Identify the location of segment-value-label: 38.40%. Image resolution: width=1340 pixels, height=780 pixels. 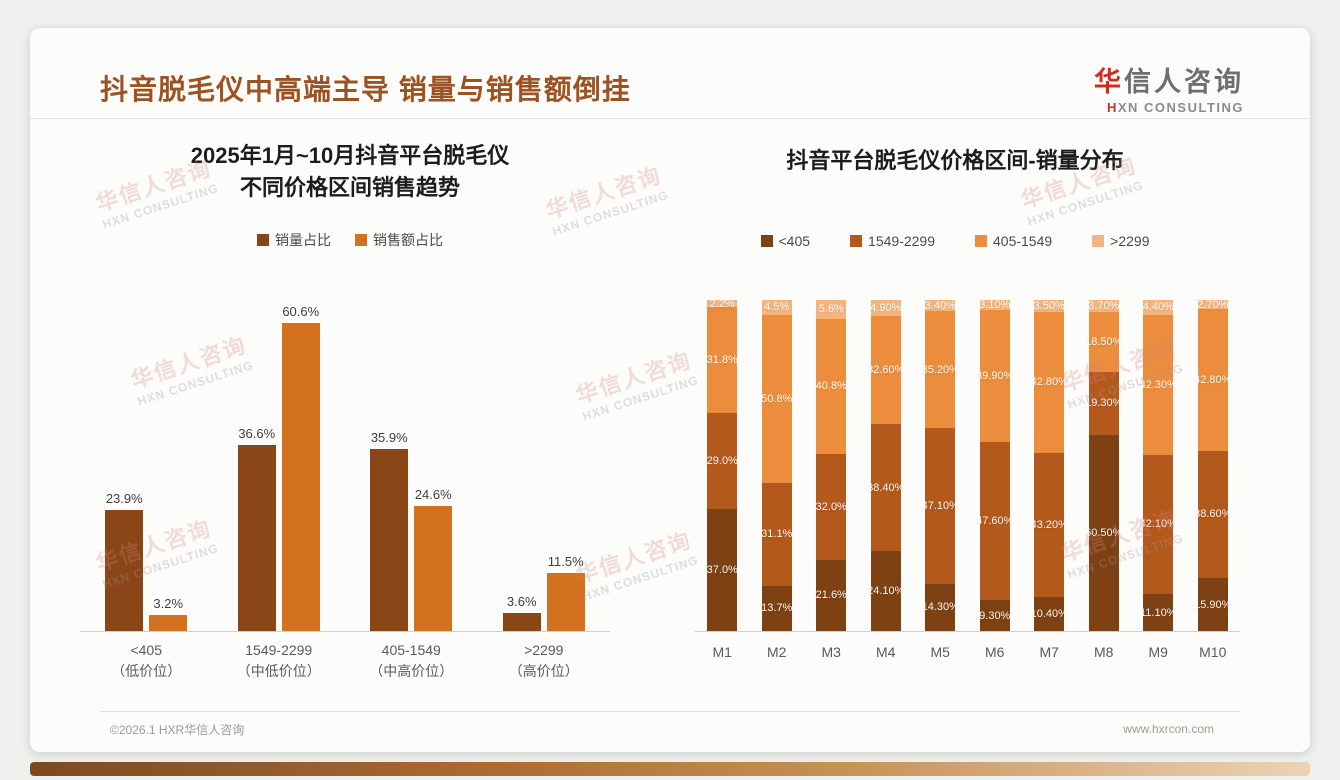
(886, 487).